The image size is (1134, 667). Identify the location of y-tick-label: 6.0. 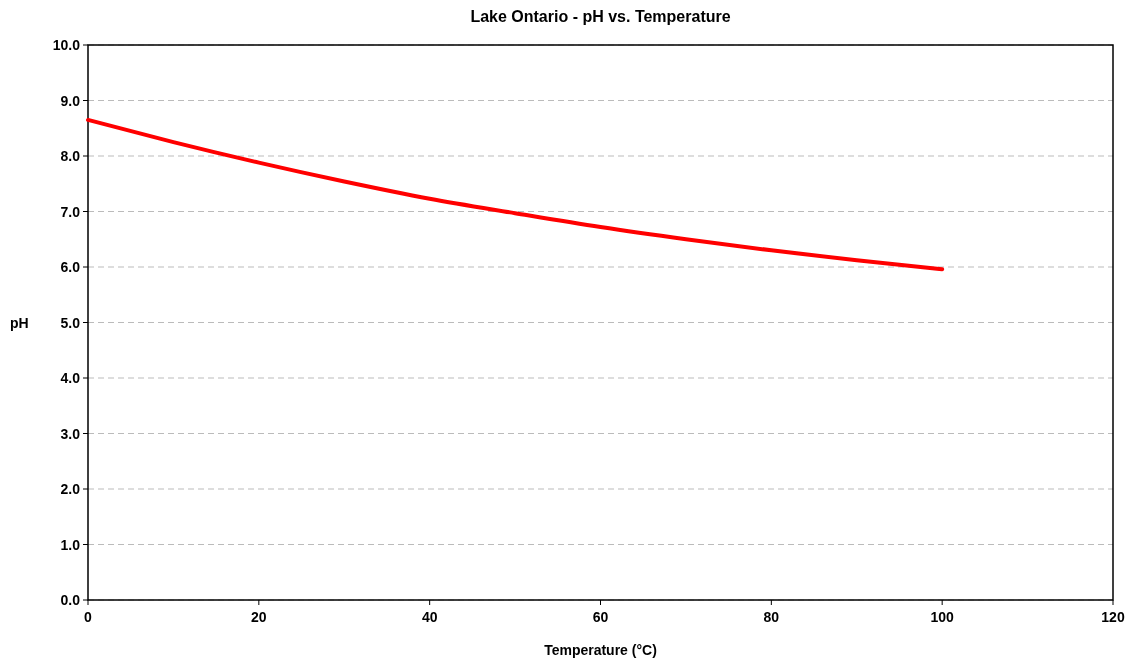
(70, 267).